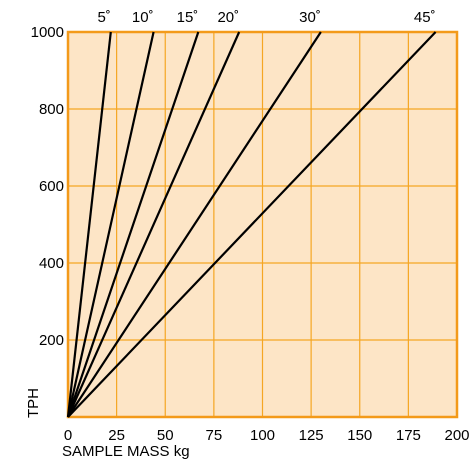 The height and width of the screenshot is (461, 474). Describe the element at coordinates (228, 17) in the screenshot. I see `series-label: 20˚` at that location.